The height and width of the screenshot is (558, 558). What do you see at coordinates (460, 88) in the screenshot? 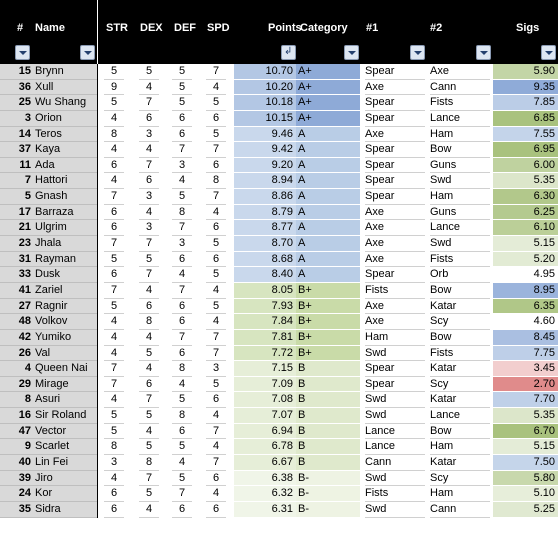
I see `weapon-2-cell: Cann` at bounding box center [460, 88].